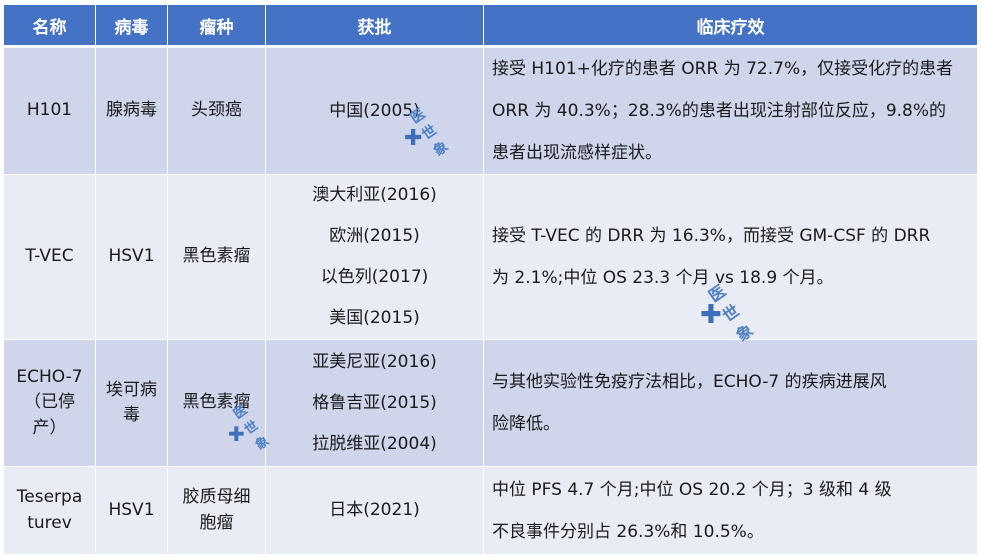 This screenshot has height=557, width=981. Describe the element at coordinates (711, 236) in the screenshot. I see `clinical-line: 接受 T-VEC 的 DRR 为 16.3%，而接受 GM-CSF 的 DRR` at that location.